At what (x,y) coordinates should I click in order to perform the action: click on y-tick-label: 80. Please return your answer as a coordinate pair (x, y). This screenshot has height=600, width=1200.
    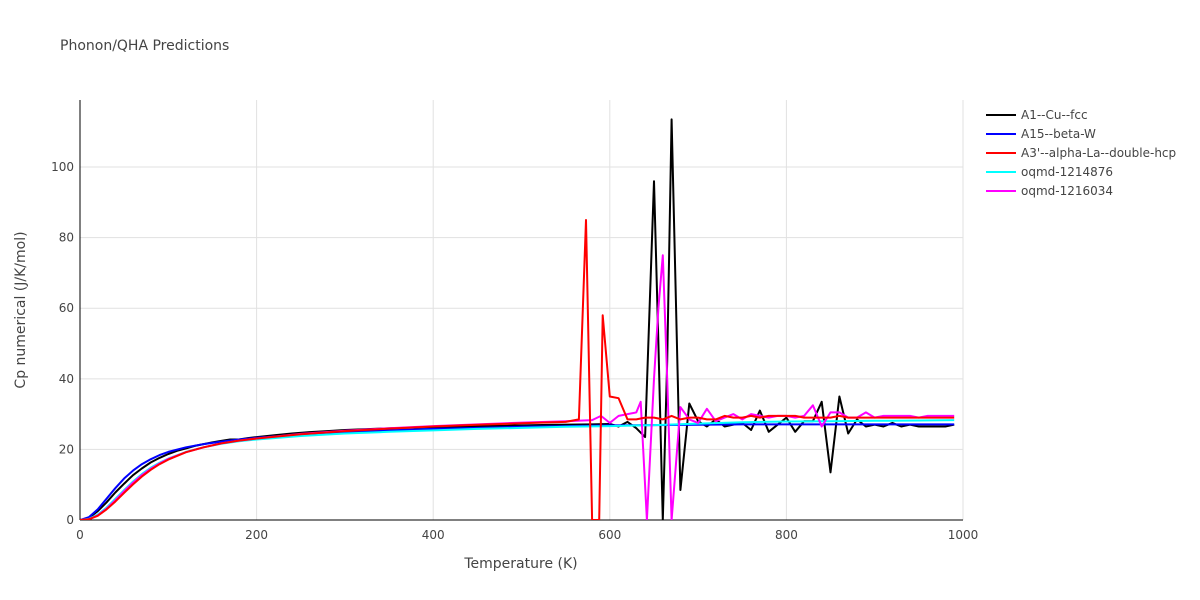
    Looking at the image, I should click on (66, 238).